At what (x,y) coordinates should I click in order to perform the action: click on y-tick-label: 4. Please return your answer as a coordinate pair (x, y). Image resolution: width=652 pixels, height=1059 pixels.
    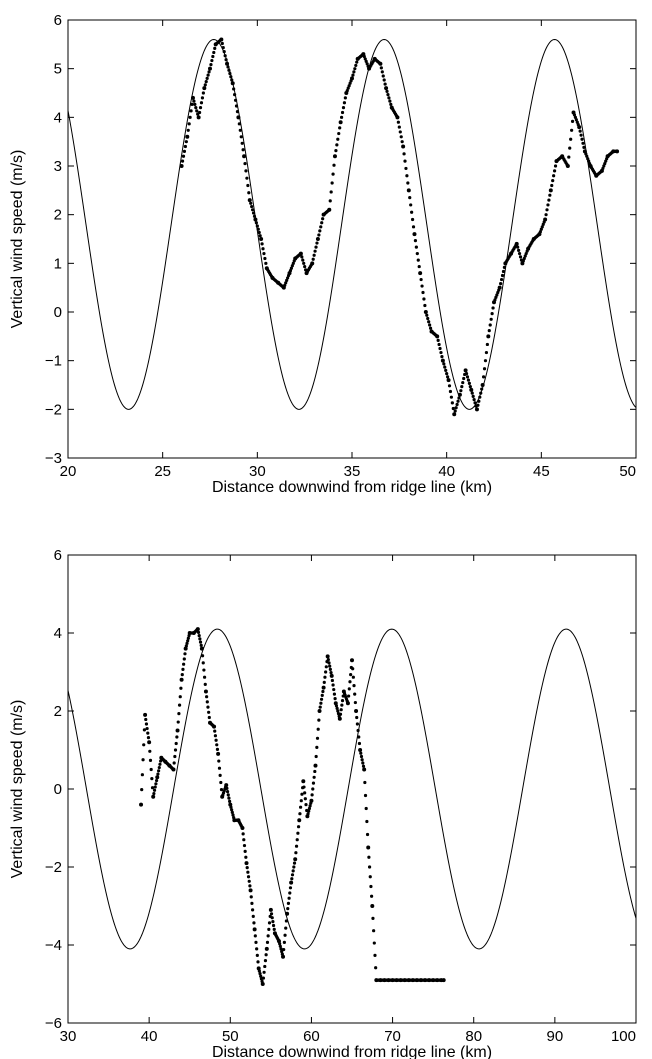
    Looking at the image, I should click on (58, 633).